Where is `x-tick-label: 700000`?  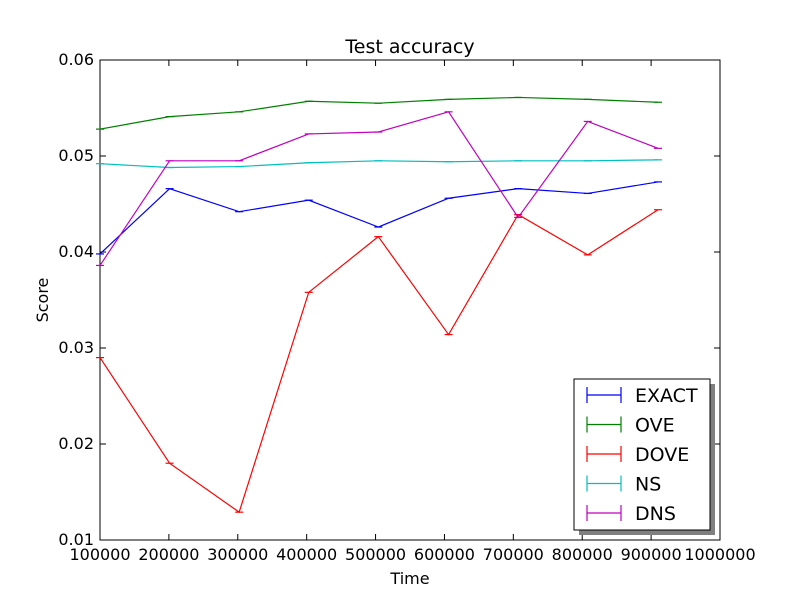 x-tick-label: 700000 is located at coordinates (513, 554).